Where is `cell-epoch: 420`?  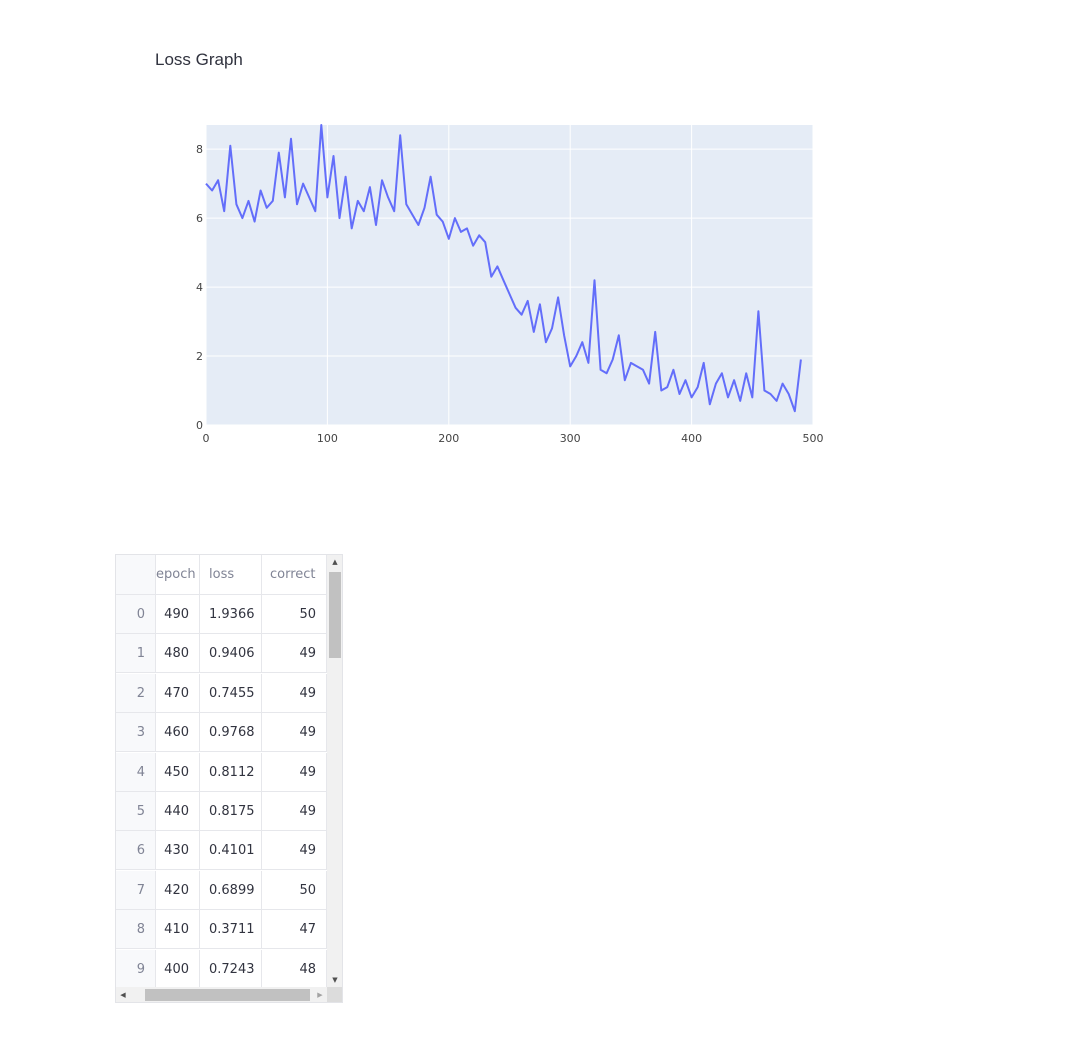 cell-epoch: 420 is located at coordinates (178, 890).